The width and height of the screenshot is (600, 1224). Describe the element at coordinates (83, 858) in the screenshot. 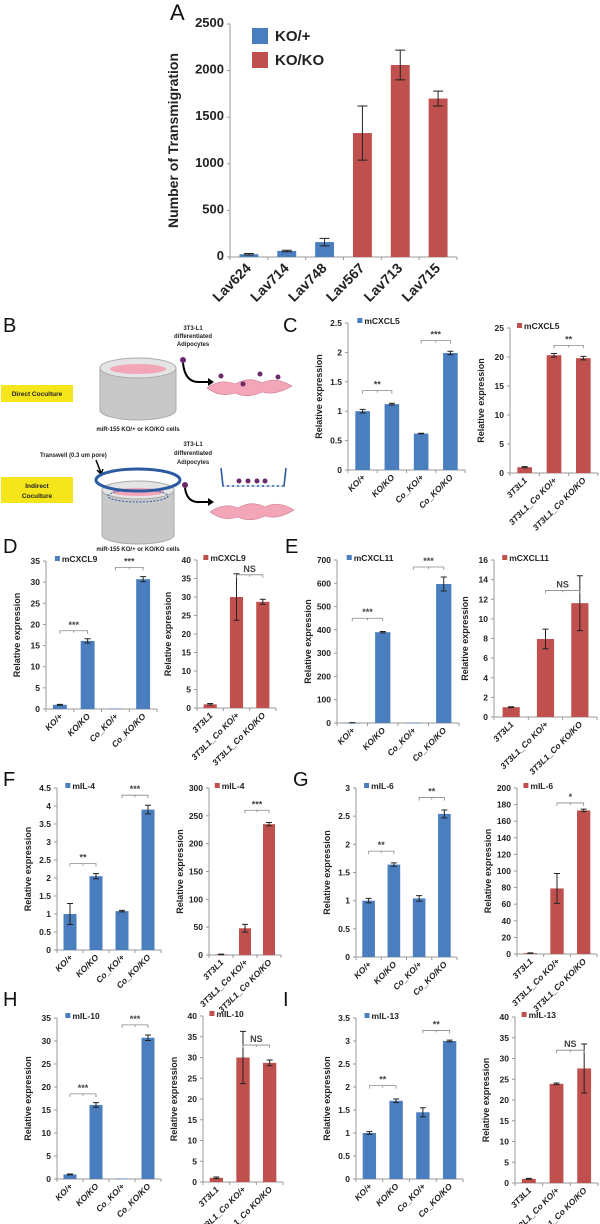

I see `significance-label: **` at that location.